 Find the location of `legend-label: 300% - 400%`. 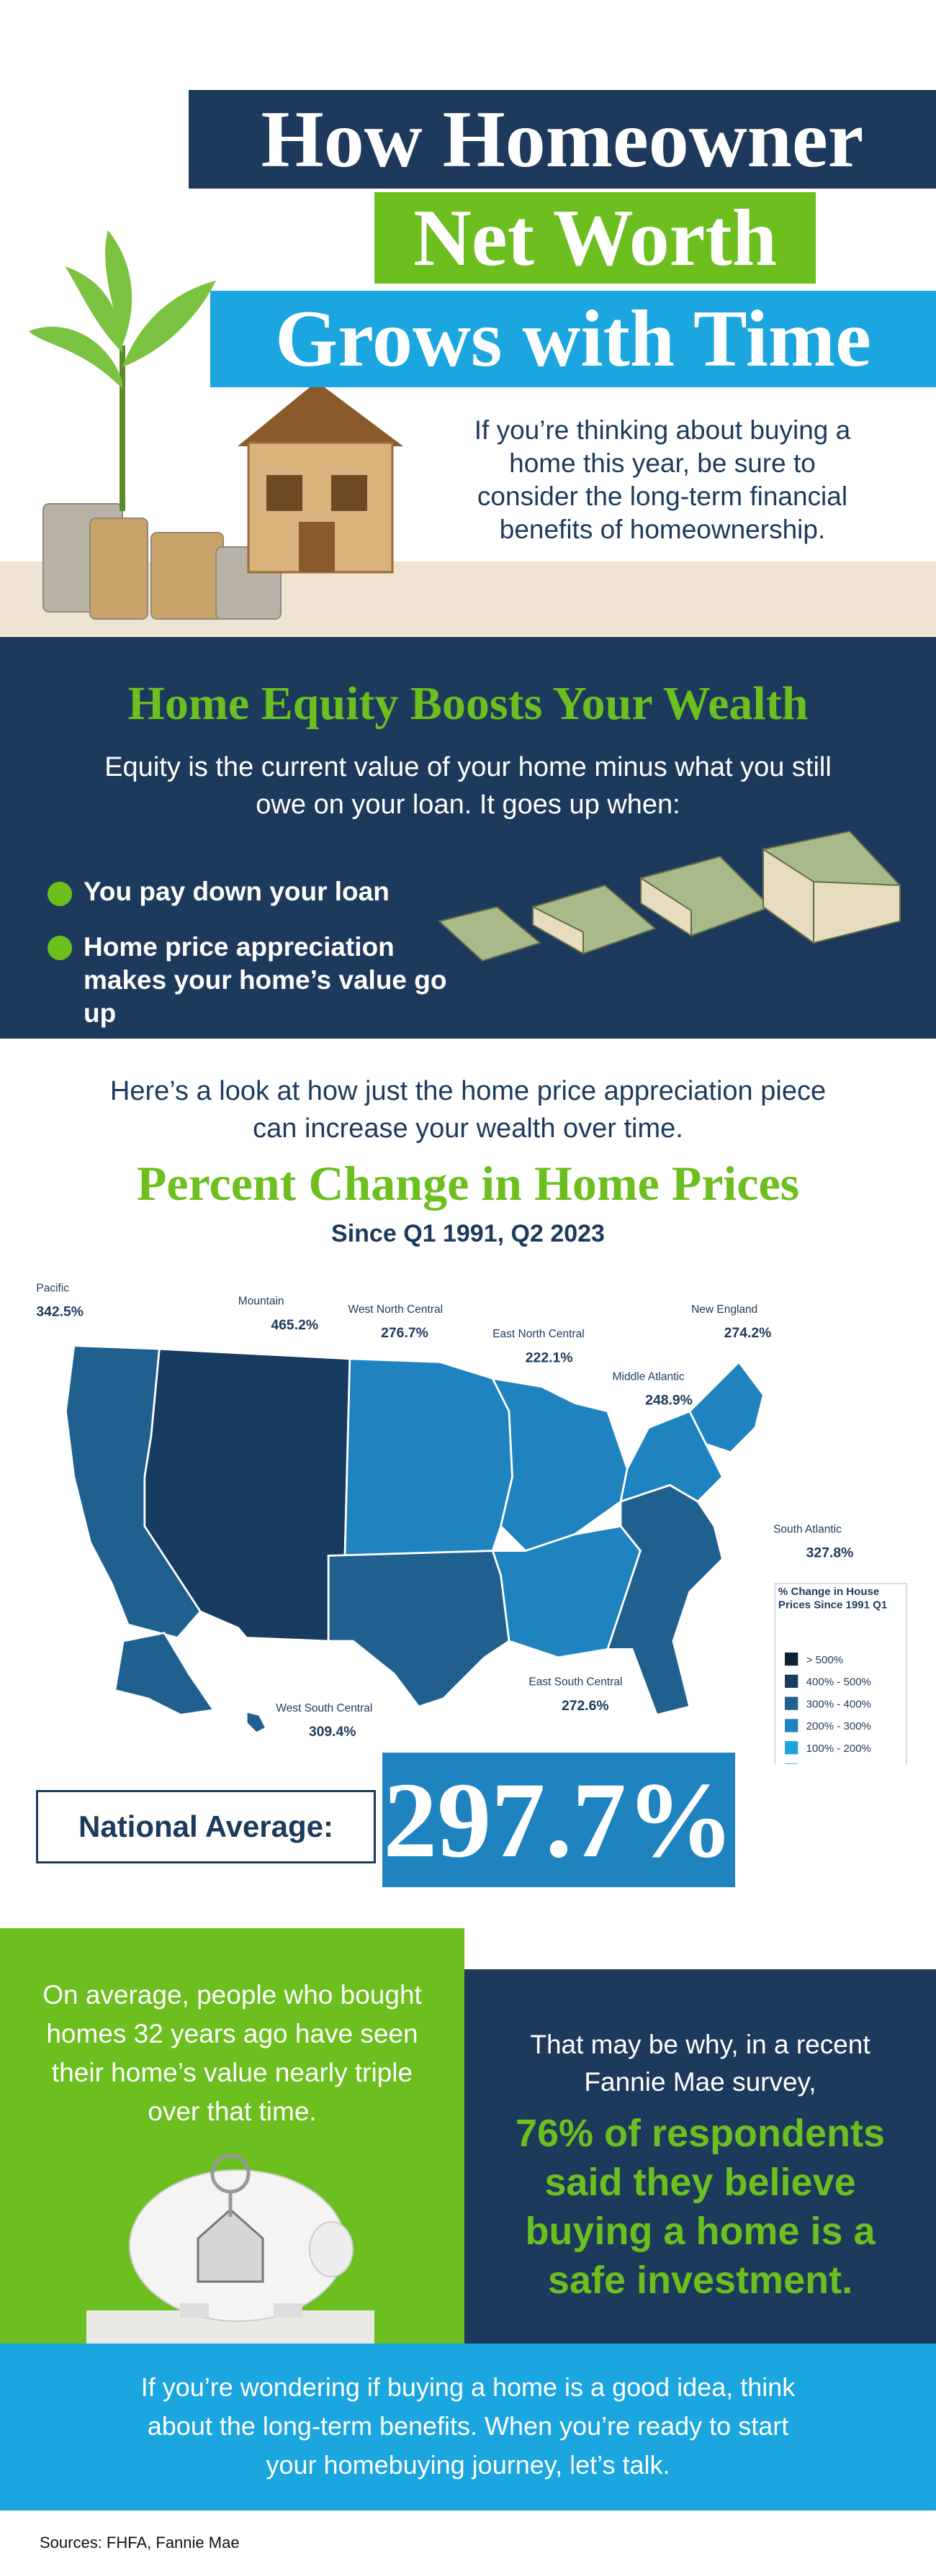

legend-label: 300% - 400% is located at coordinates (838, 1704).